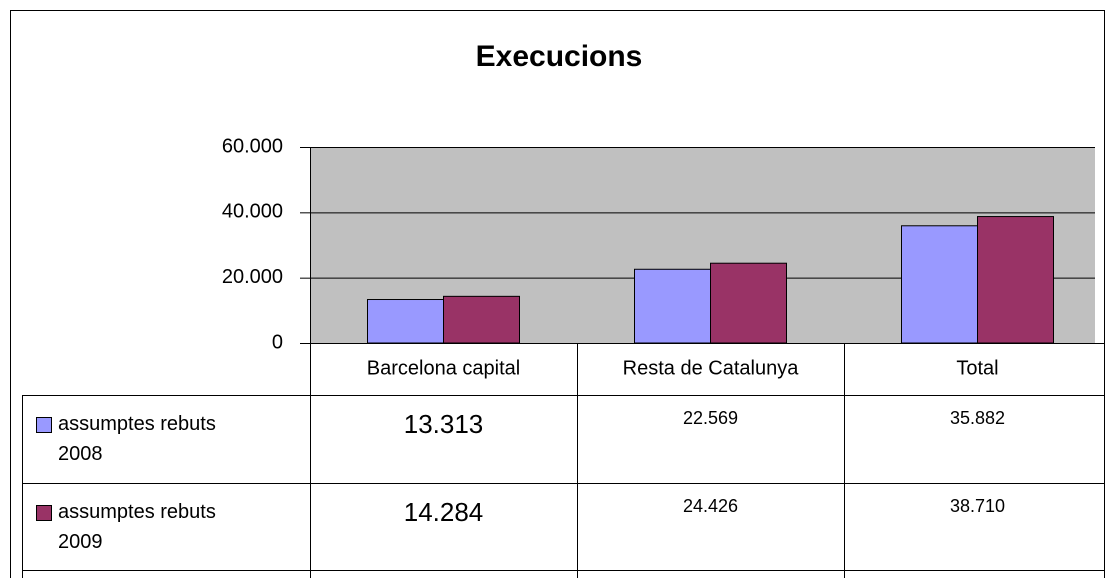 Image resolution: width=1111 pixels, height=578 pixels. Describe the element at coordinates (277, 342) in the screenshot. I see `y-tick-label: 0` at that location.